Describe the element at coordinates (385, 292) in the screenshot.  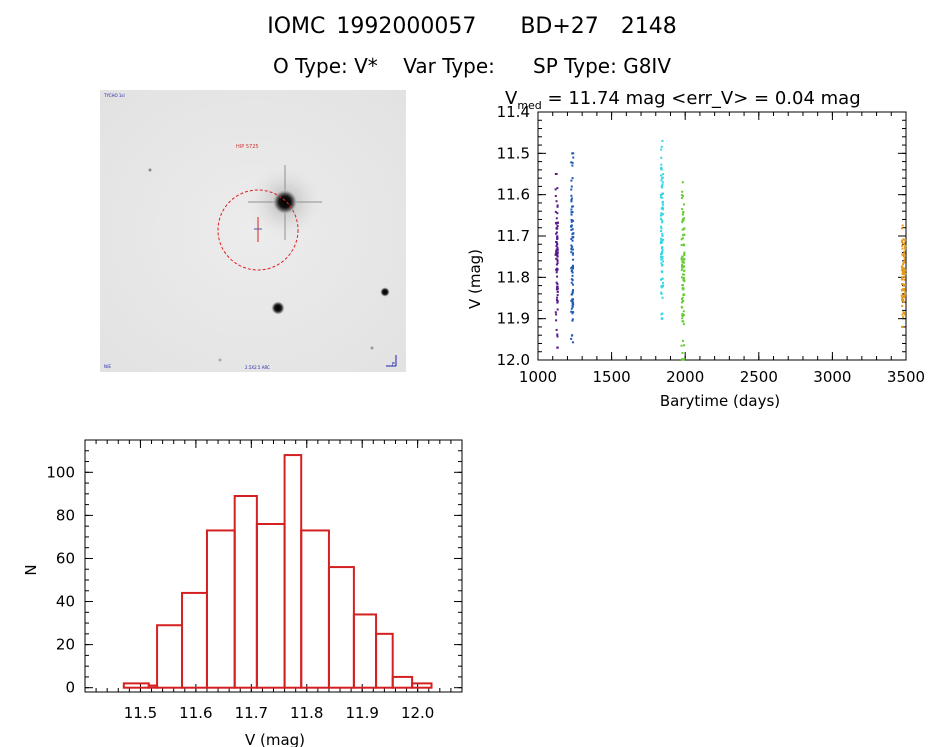
I see `star` at that location.